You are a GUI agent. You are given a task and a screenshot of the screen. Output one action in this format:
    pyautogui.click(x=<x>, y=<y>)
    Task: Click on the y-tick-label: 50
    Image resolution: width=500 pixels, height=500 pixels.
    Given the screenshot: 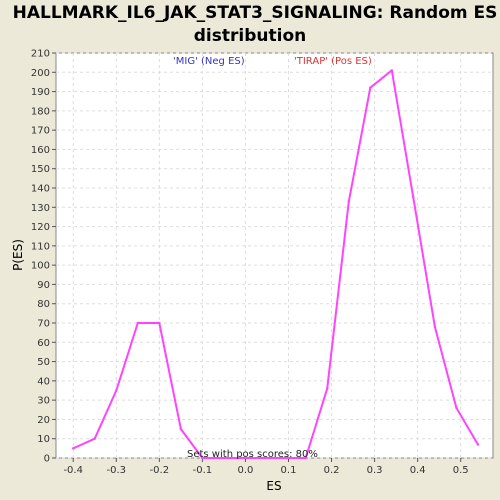 What is the action you would take?
    pyautogui.click(x=43, y=362)
    